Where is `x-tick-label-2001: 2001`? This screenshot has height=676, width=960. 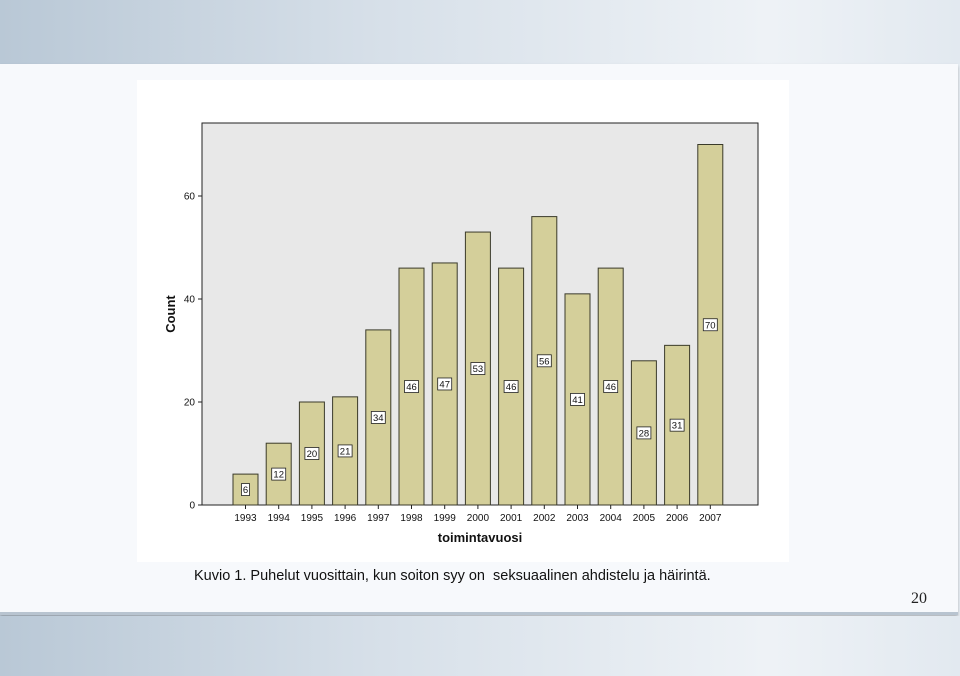
x-tick-label-2001: 2001 is located at coordinates (511, 518).